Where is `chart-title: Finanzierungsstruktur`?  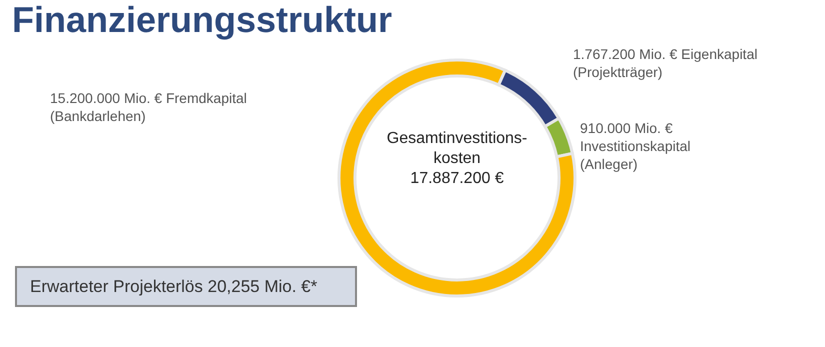
chart-title: Finanzierungsstruktur is located at coordinates (202, 20).